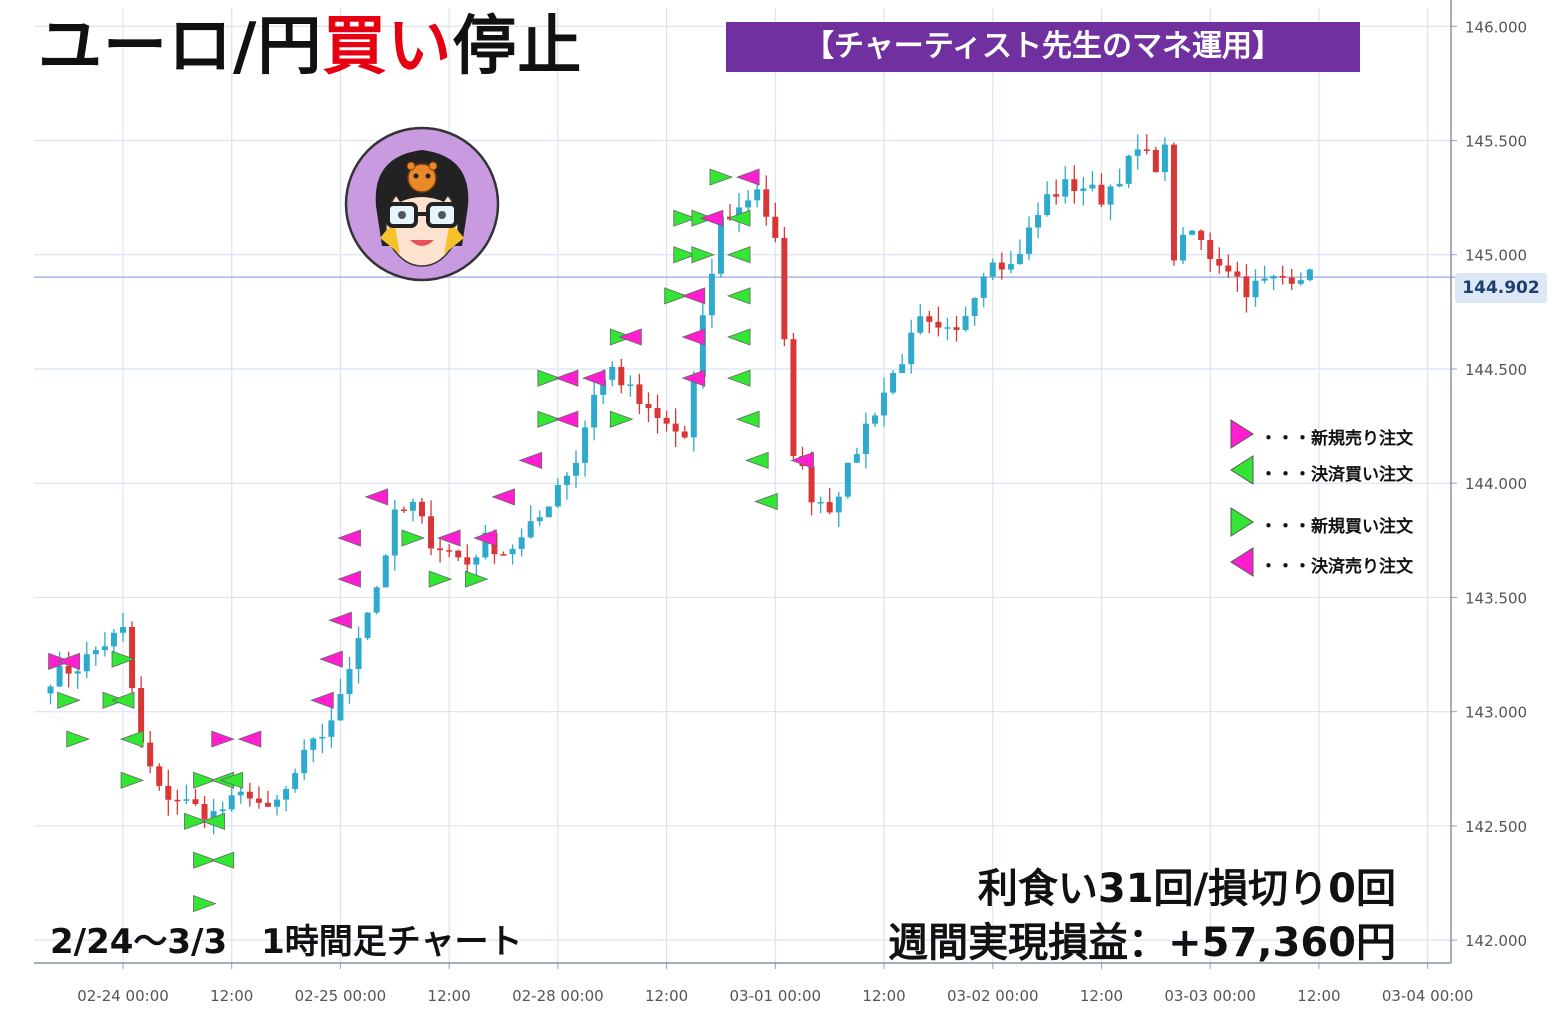 The height and width of the screenshot is (1016, 1559). What do you see at coordinates (666, 996) in the screenshot?
I see `x-tick-label: 12:00` at bounding box center [666, 996].